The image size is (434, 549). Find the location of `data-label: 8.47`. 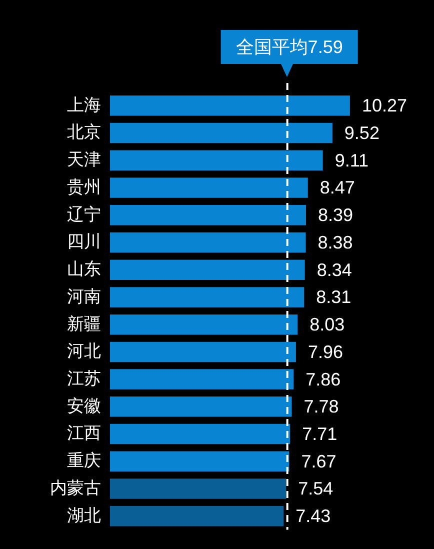

data-label: 8.47 is located at coordinates (337, 188).